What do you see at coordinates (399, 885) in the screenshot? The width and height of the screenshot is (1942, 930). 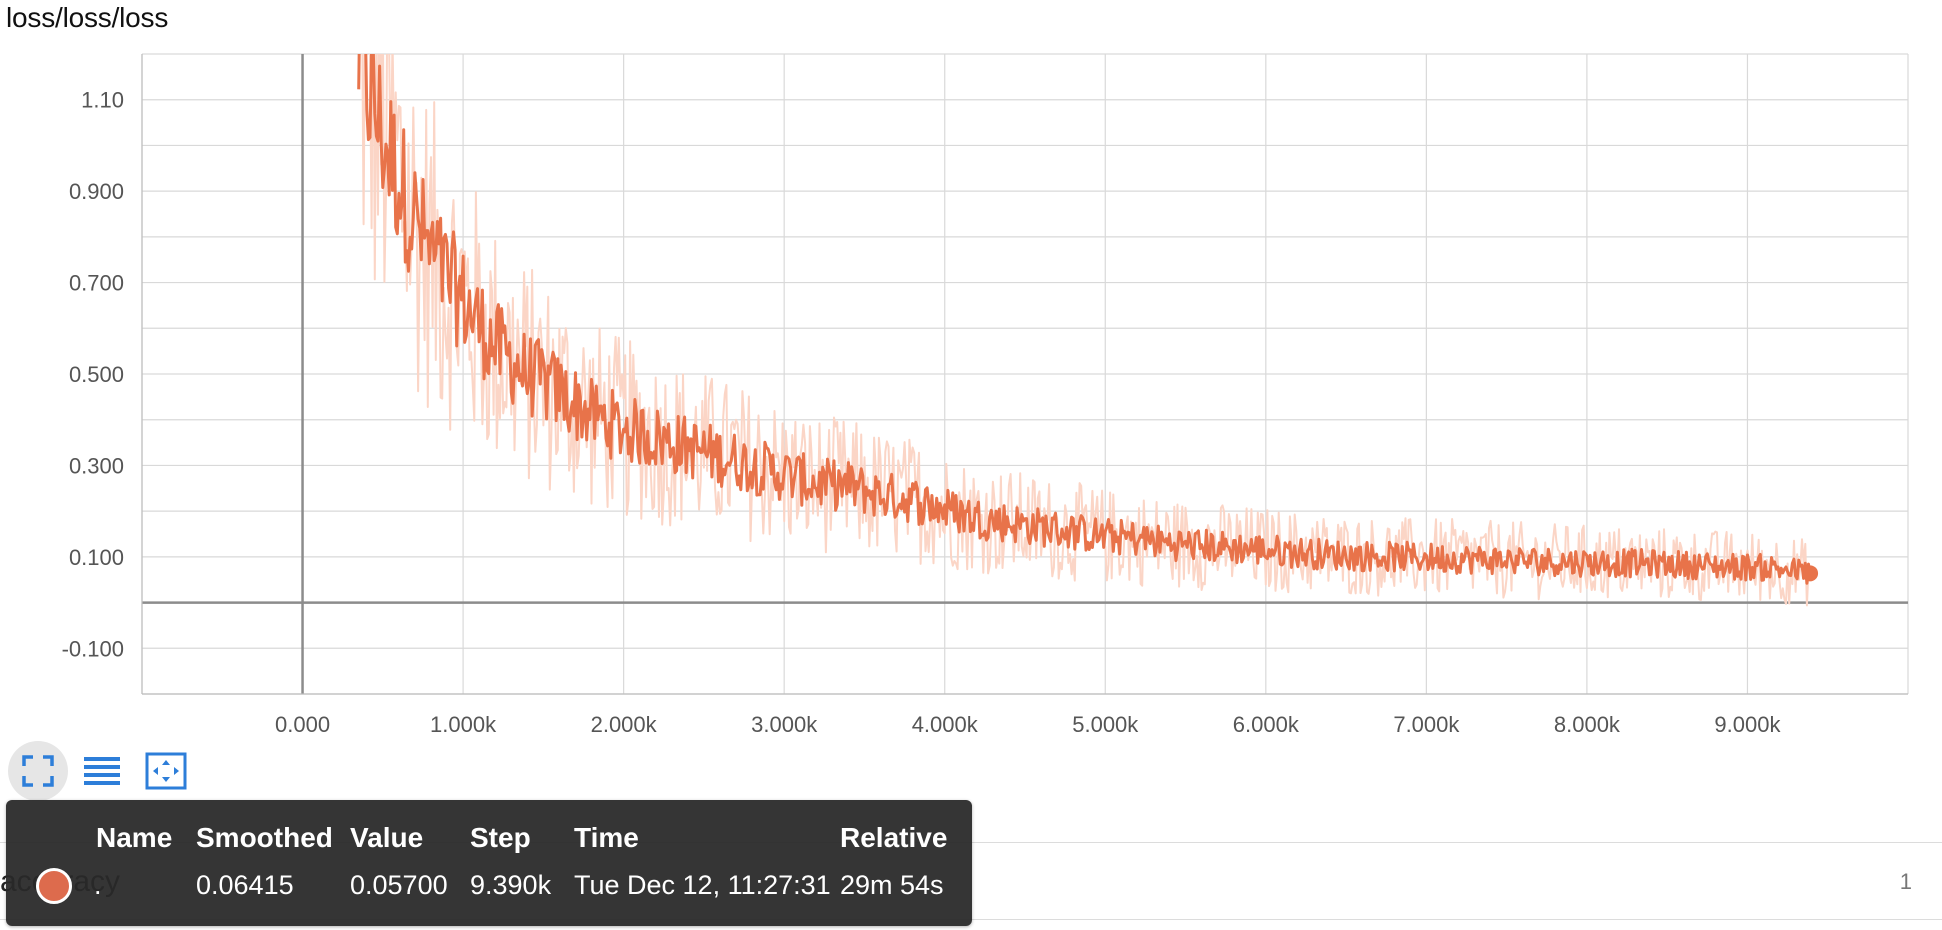 I see `tooltip-row-value: 0.05700` at bounding box center [399, 885].